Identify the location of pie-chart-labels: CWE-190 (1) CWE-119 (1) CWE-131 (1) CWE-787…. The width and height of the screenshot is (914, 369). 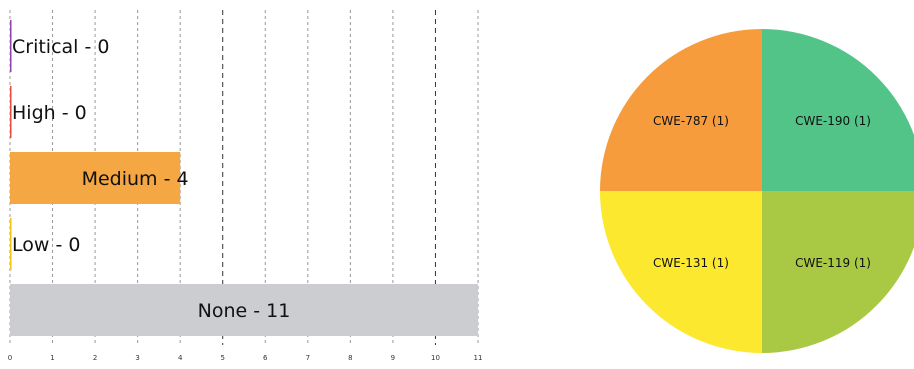
(762, 192).